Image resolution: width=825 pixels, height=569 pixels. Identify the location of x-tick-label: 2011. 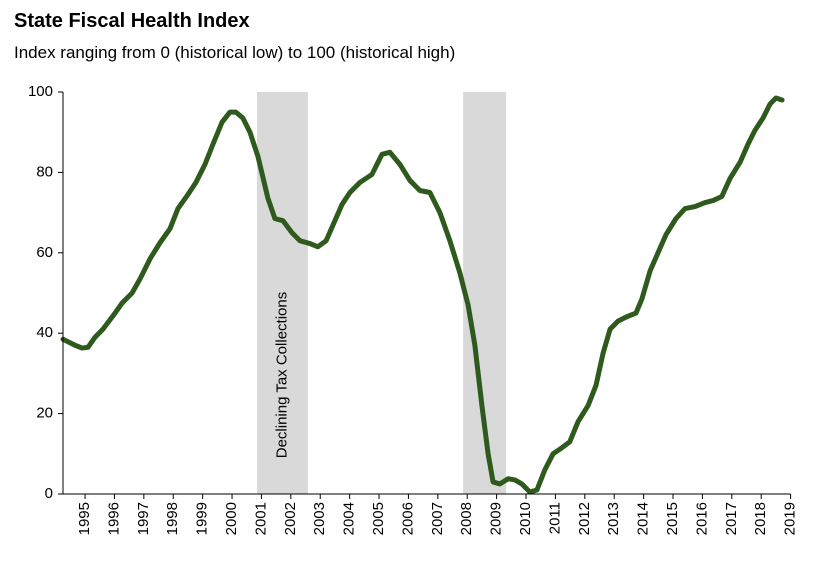
(554, 518).